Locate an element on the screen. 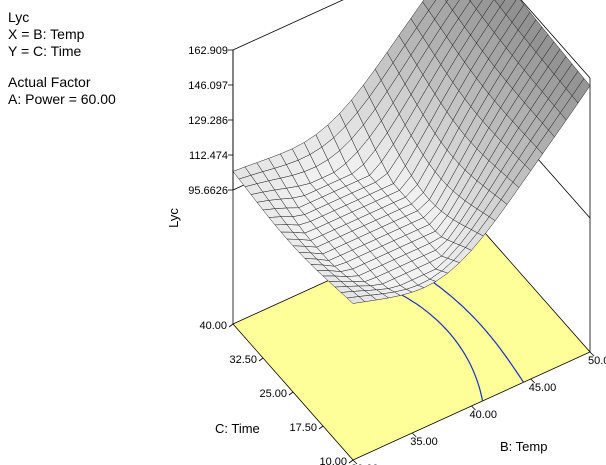 The width and height of the screenshot is (606, 465). x-tick-label: 40.00 is located at coordinates (484, 415).